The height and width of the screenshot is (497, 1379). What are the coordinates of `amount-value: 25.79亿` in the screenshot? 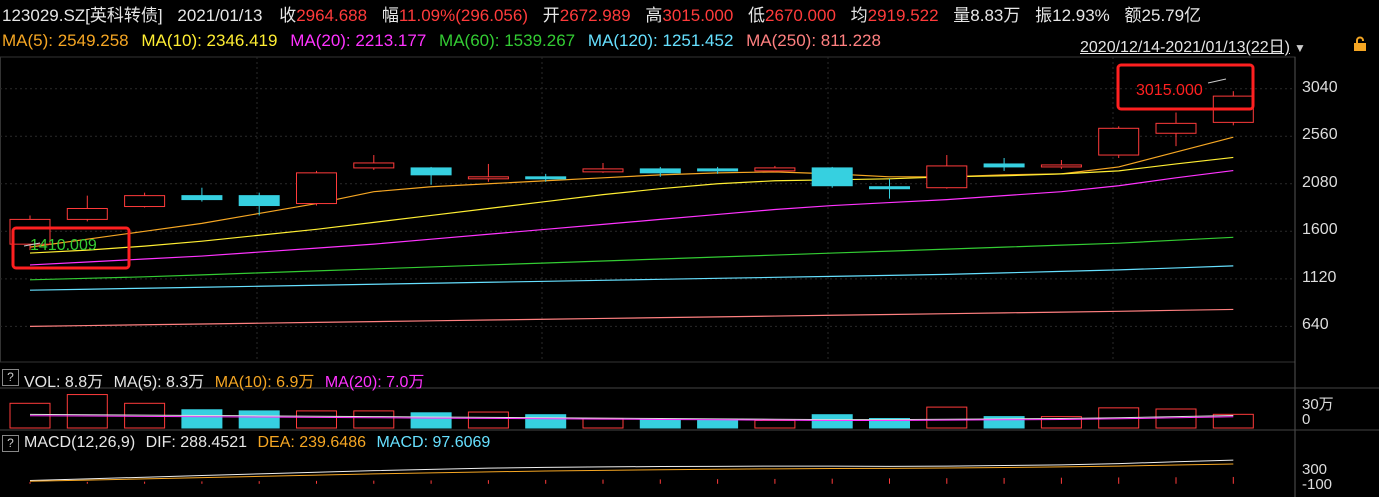 It's located at (1171, 15).